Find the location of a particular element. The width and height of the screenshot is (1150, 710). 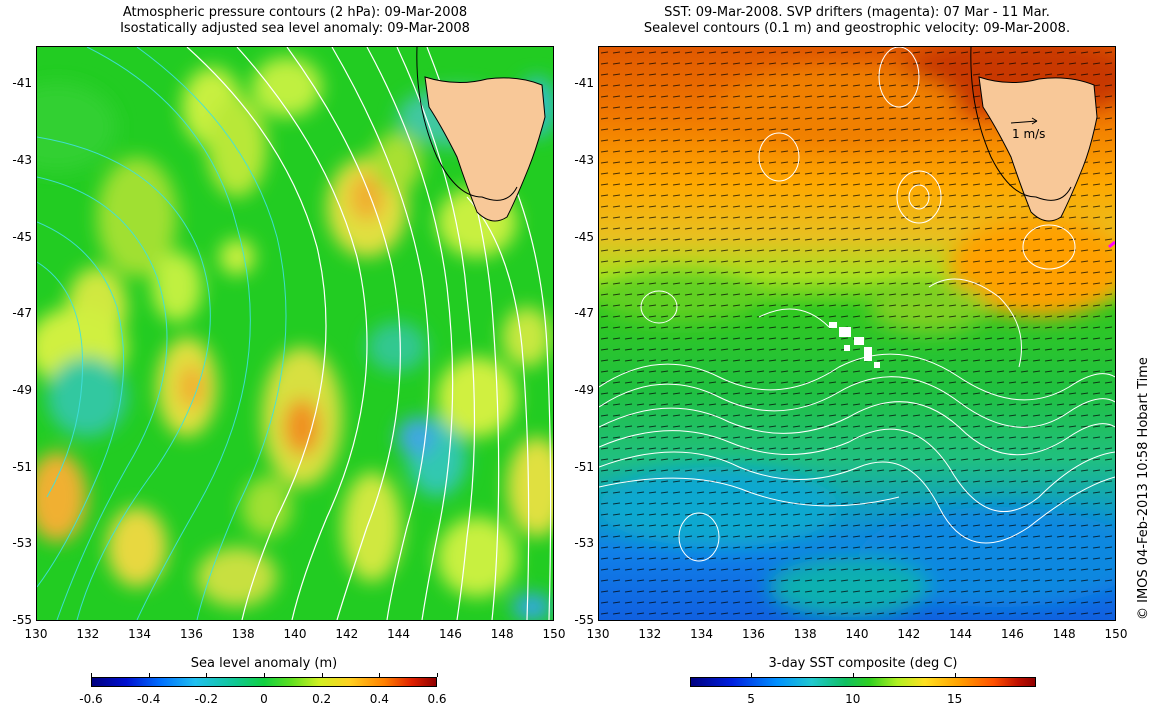

left-colorbar-tick-label: -0.6 is located at coordinates (91, 699).